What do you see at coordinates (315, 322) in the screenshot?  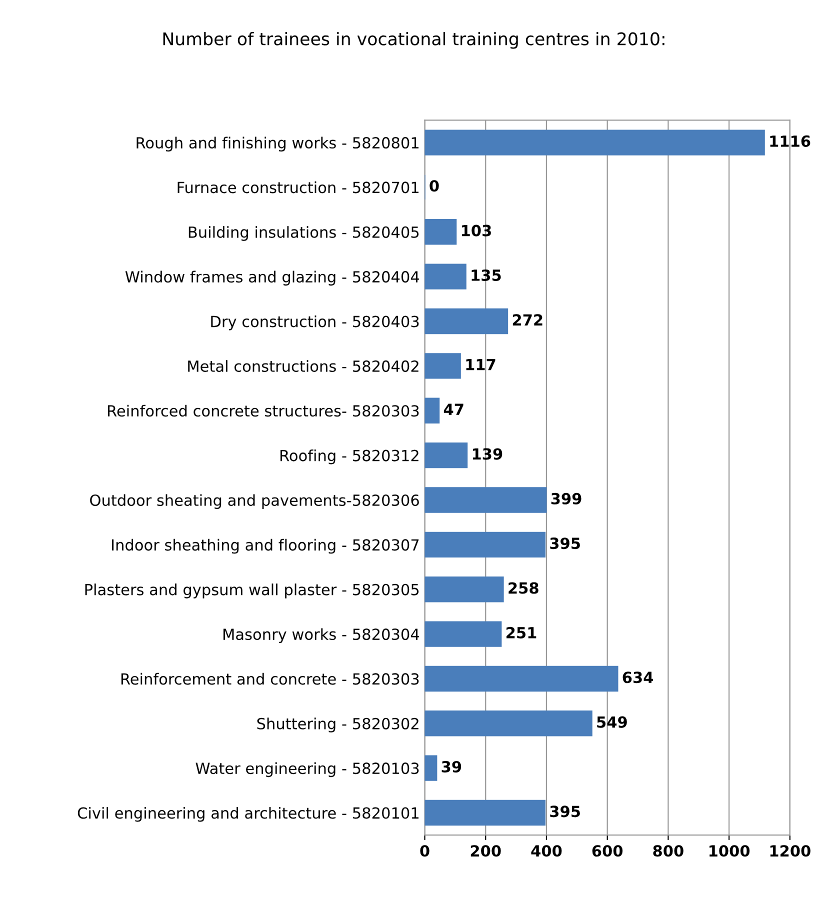 I see `y-tick-label: Dry construction - 5820403` at bounding box center [315, 322].